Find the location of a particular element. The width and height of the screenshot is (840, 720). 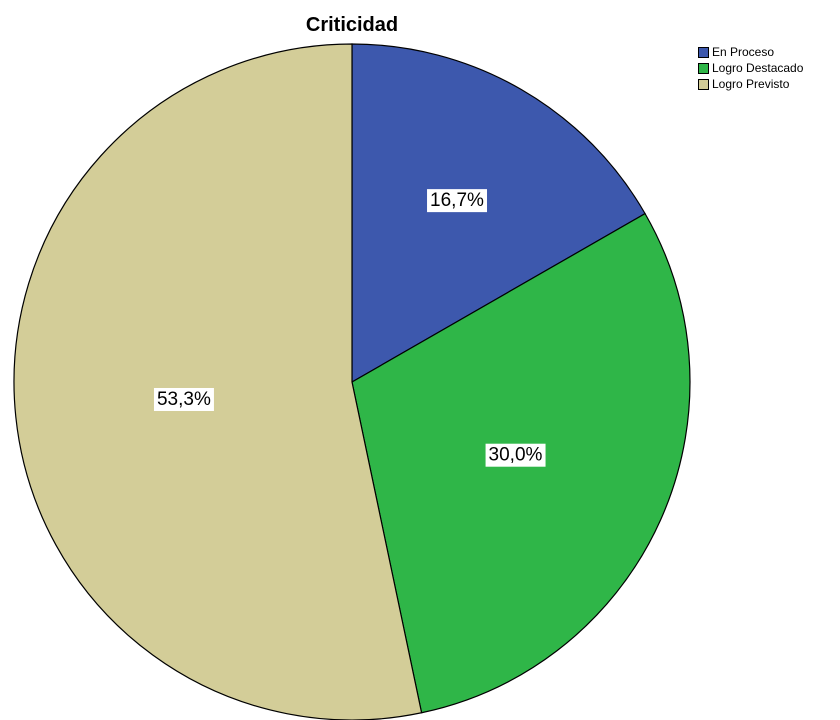

legend-item-logro-destacado: Logro Destacado is located at coordinates (750, 68).